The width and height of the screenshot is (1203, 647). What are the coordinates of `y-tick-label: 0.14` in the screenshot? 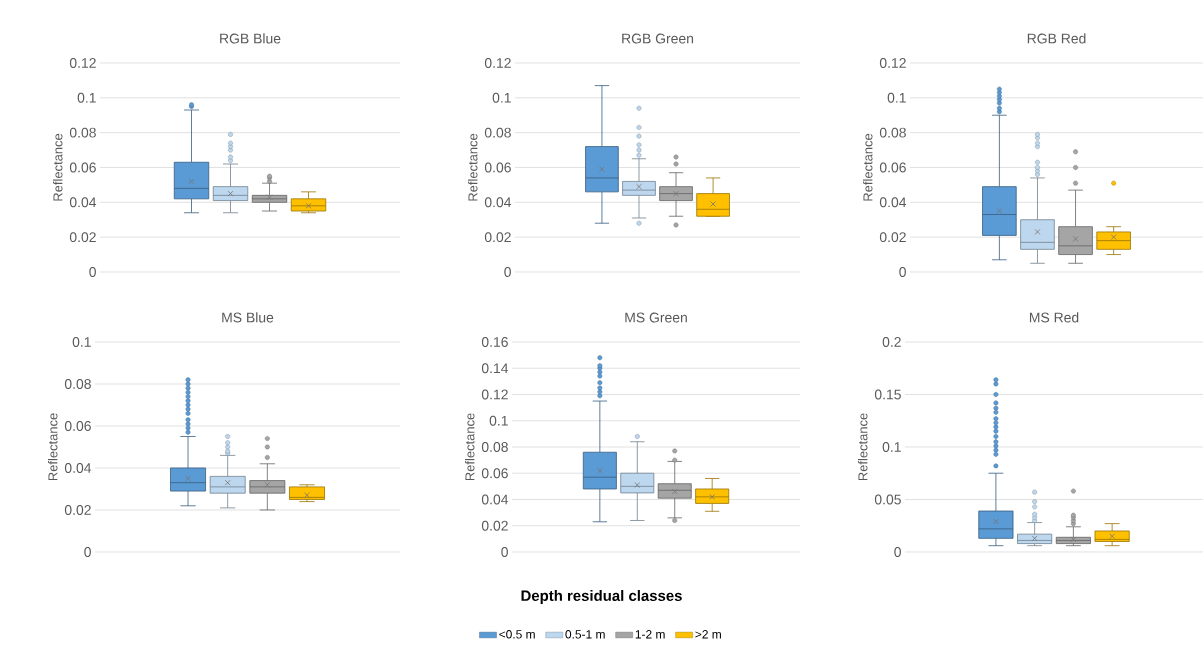 It's located at (495, 368).